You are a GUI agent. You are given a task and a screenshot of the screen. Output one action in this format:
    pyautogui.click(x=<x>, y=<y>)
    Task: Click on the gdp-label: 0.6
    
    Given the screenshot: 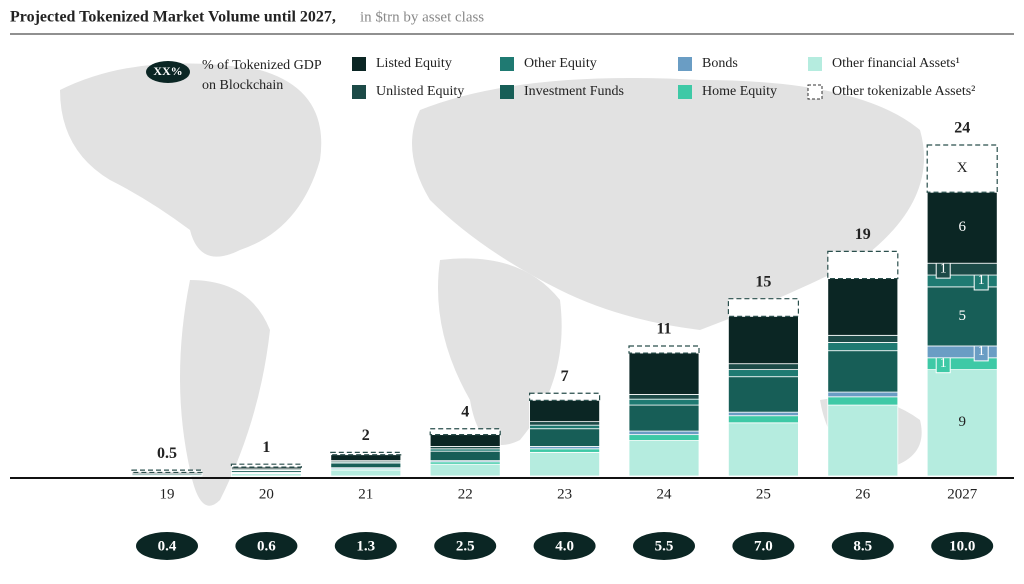 What is the action you would take?
    pyautogui.click(x=266, y=546)
    